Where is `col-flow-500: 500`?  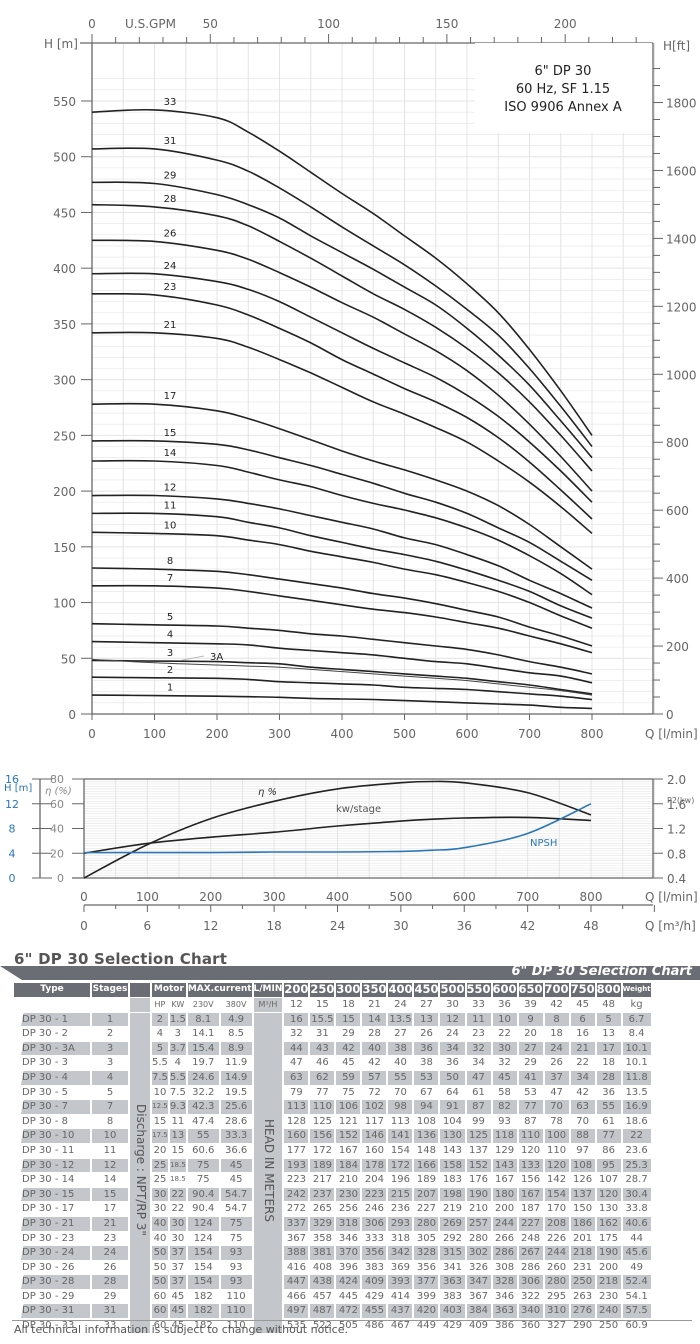 col-flow-500: 500 is located at coordinates (452, 989).